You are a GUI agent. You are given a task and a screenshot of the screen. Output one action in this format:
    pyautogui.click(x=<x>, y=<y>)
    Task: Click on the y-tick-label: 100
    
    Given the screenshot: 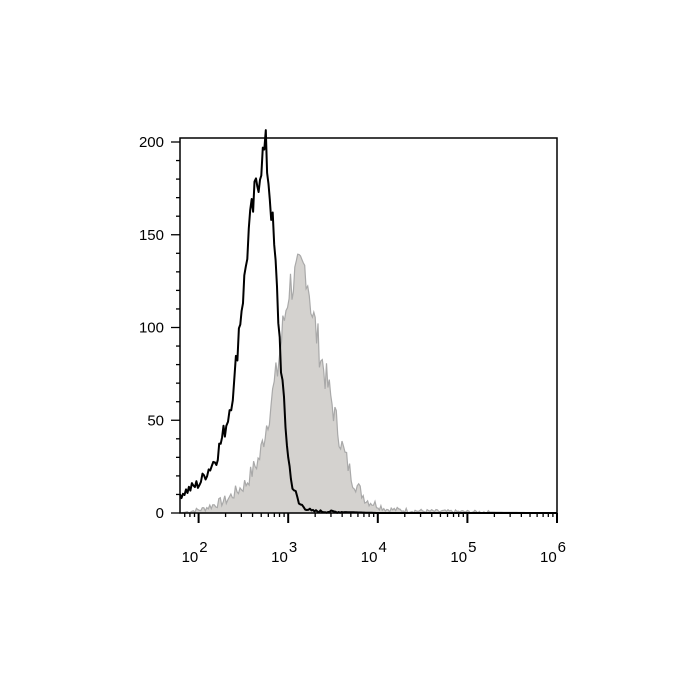 What is the action you would take?
    pyautogui.click(x=151, y=328)
    